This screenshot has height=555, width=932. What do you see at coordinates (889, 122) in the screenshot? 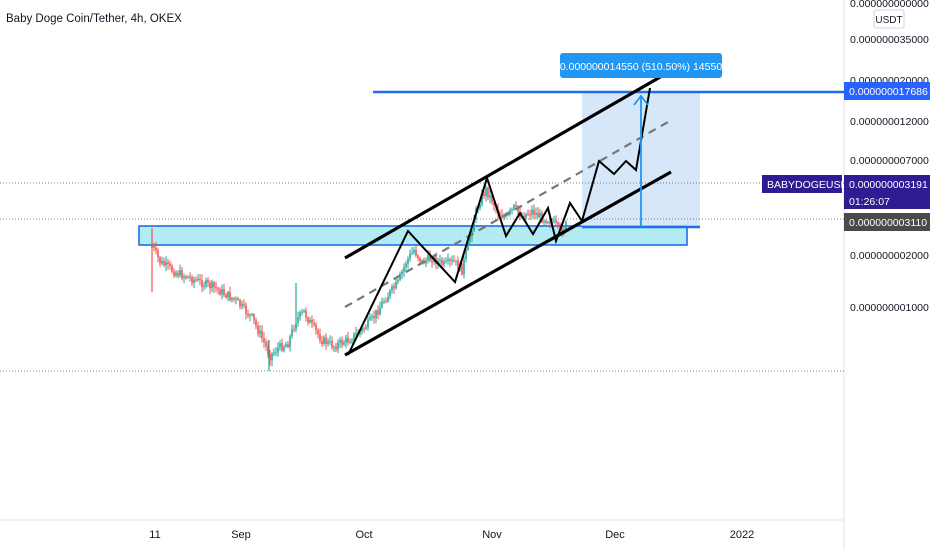
I see `price-tick-label: 0.000000012000` at bounding box center [889, 122].